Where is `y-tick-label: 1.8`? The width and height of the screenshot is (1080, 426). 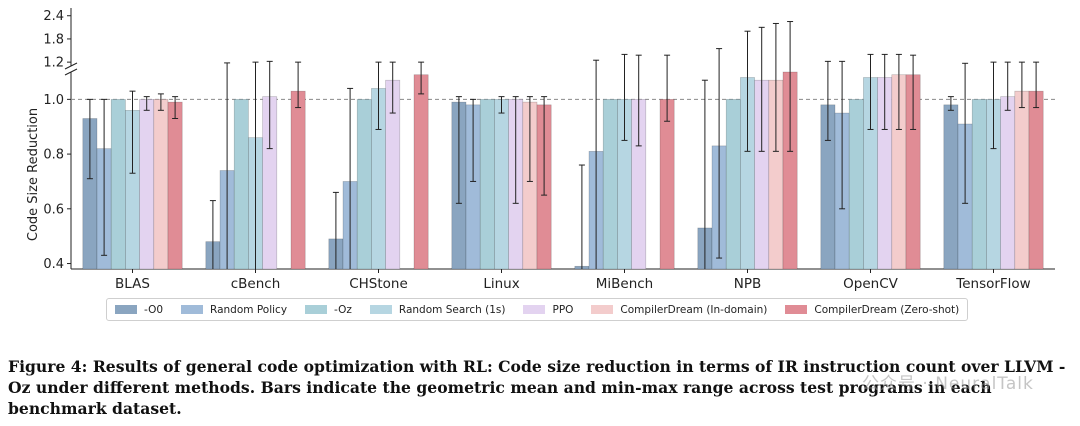
y-tick-label: 1.8 is located at coordinates (53, 39).